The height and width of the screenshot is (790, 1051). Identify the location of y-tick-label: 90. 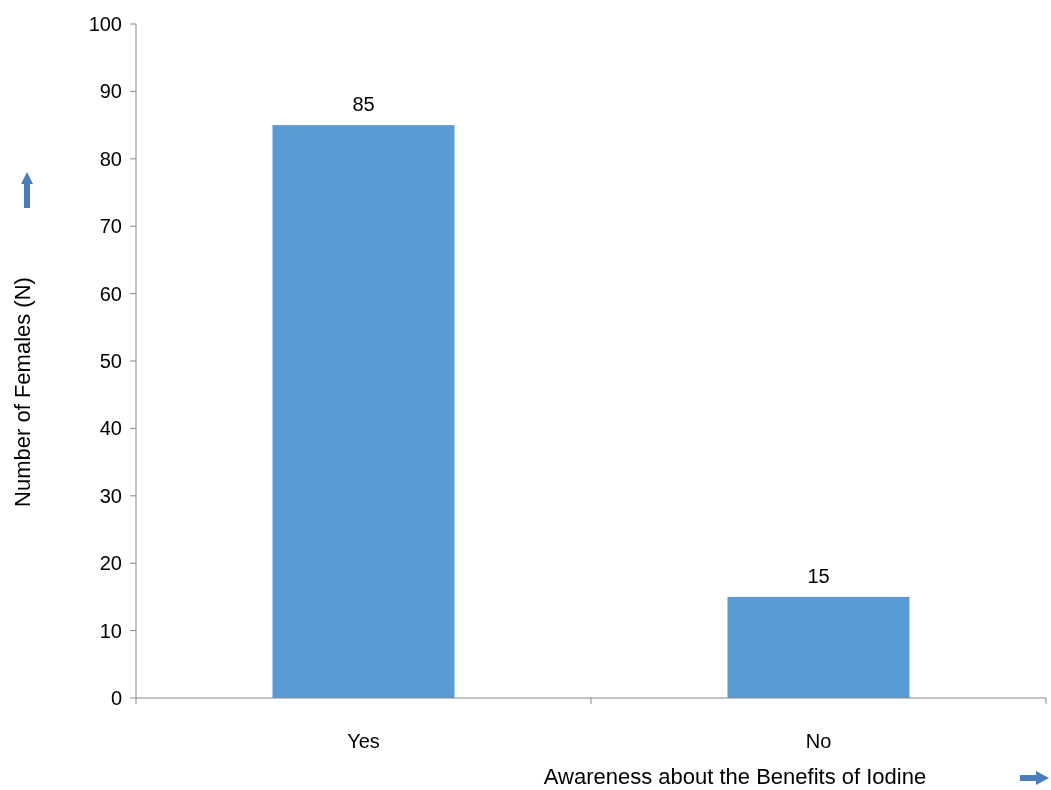
(110, 91).